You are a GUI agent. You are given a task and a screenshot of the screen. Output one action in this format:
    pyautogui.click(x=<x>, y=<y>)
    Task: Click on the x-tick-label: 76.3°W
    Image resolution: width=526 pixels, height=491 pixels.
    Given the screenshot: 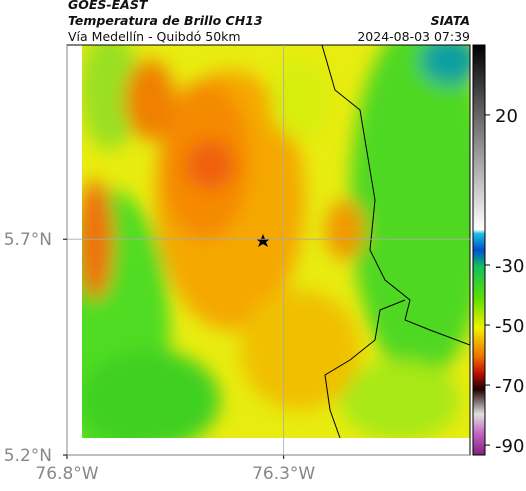 What is the action you would take?
    pyautogui.click(x=283, y=474)
    